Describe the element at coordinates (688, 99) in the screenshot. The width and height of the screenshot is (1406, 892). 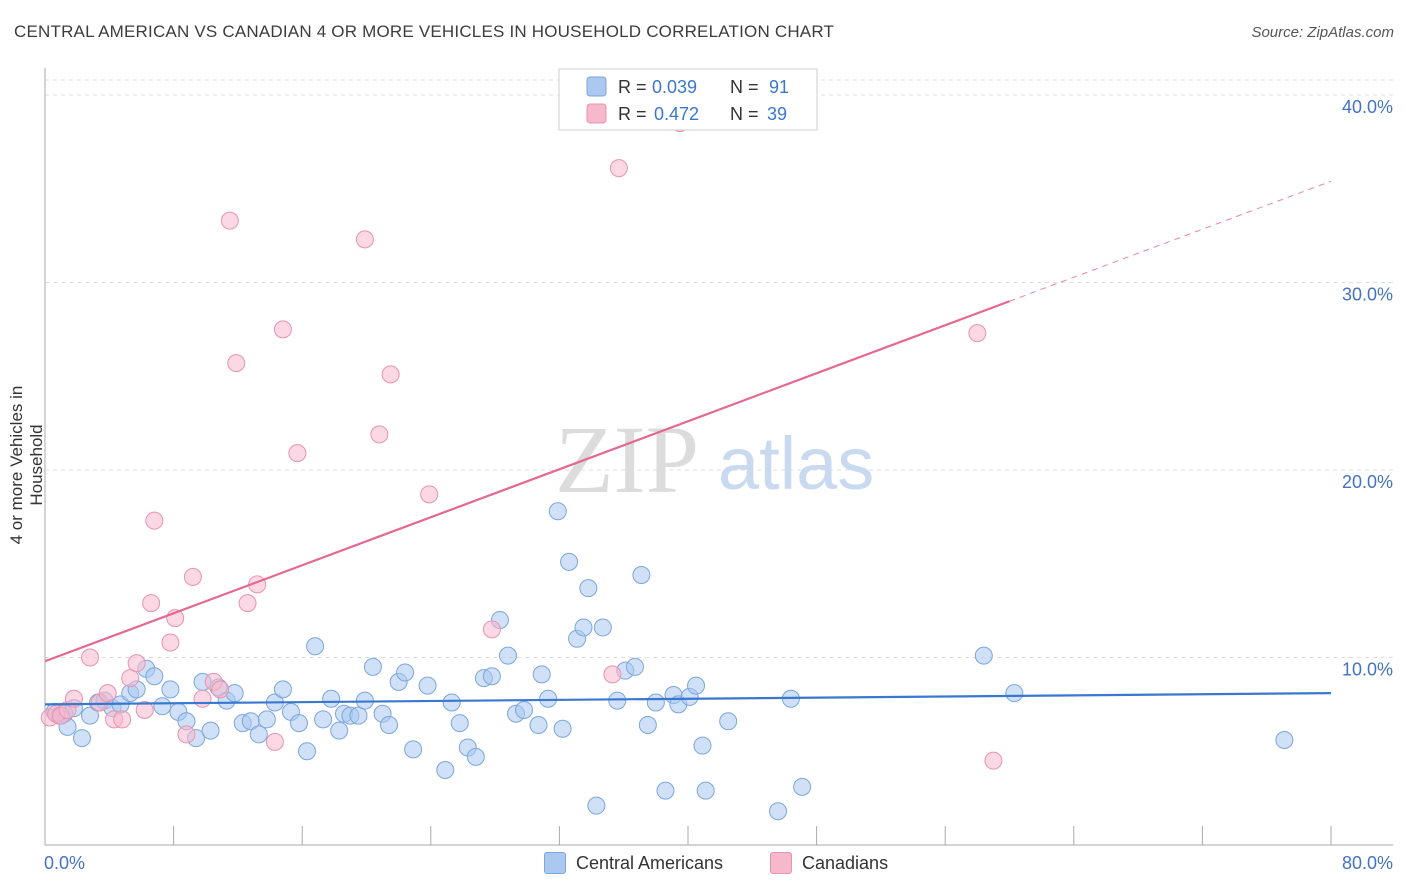
I see `legend: R = 0.039 N = 91 R = 0.472 N = 39` at that location.